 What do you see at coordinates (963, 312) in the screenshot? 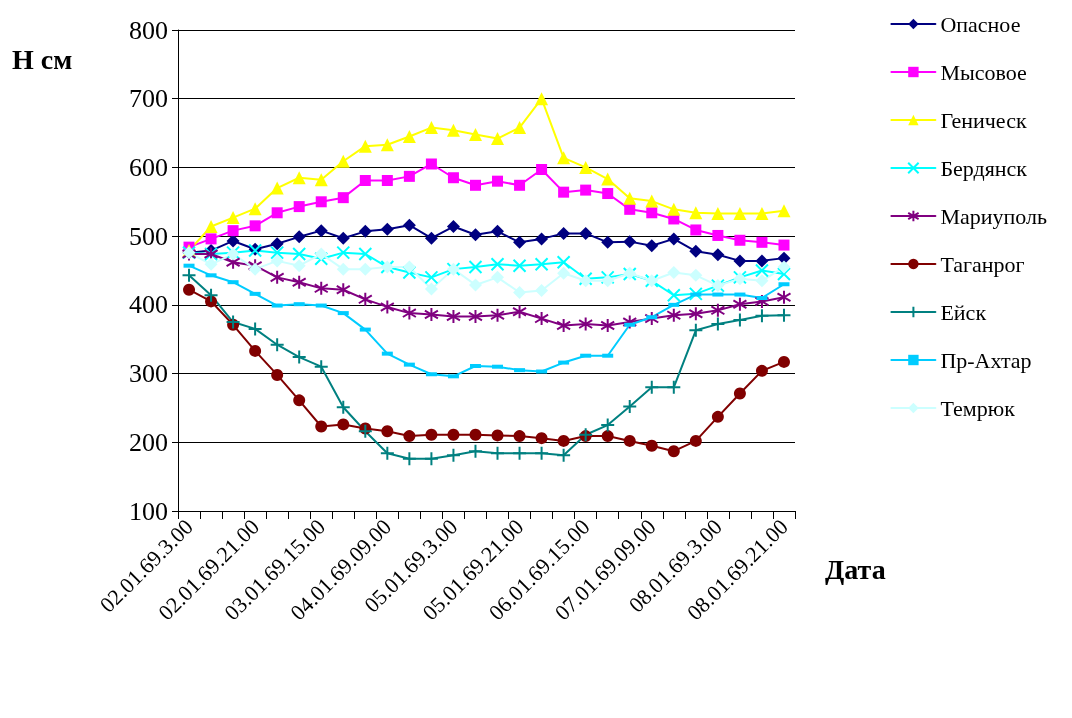
I see `legend-label: Ейск` at bounding box center [963, 312].